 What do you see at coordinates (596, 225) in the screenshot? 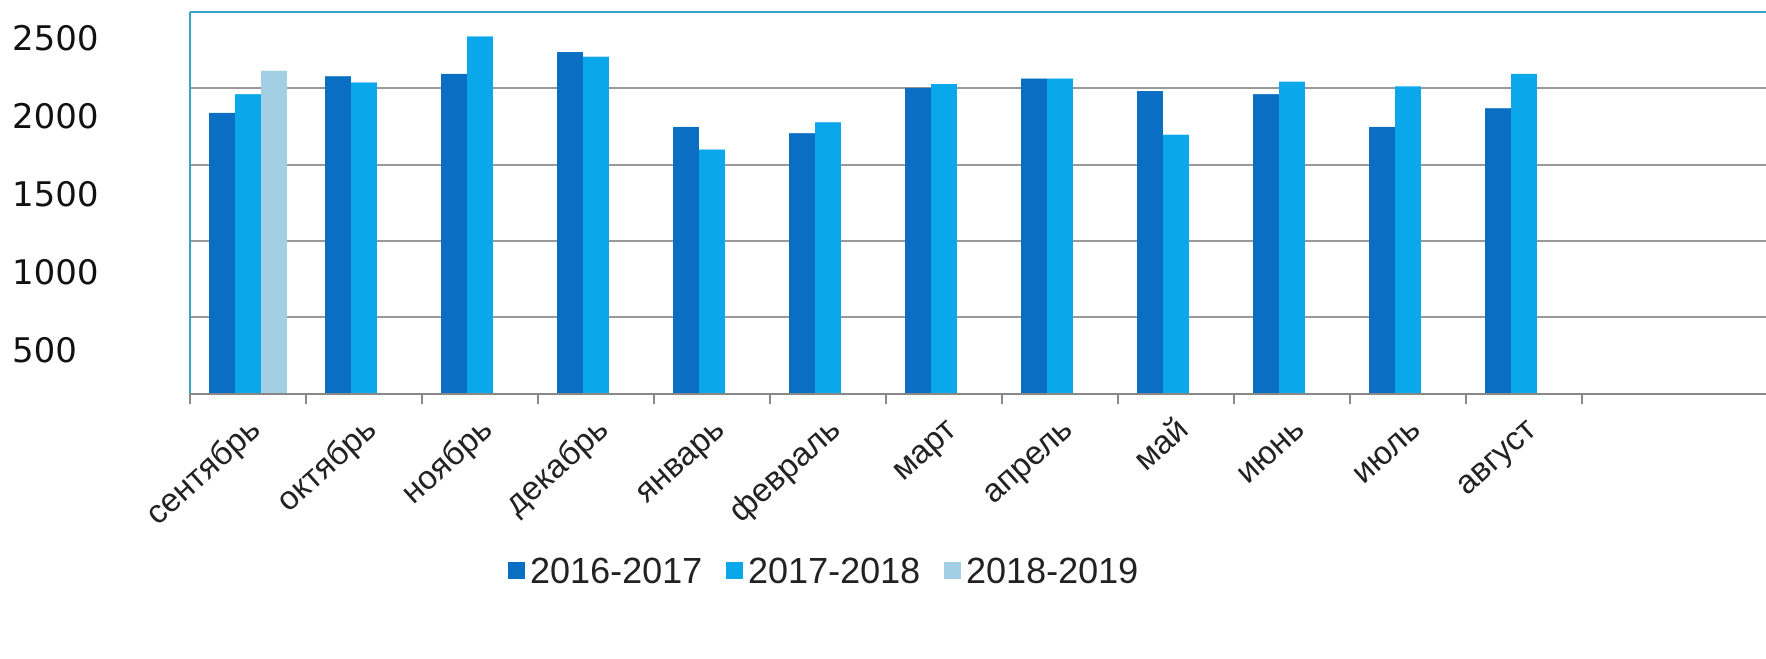
I see `bar-2017-2018-декабрь` at bounding box center [596, 225].